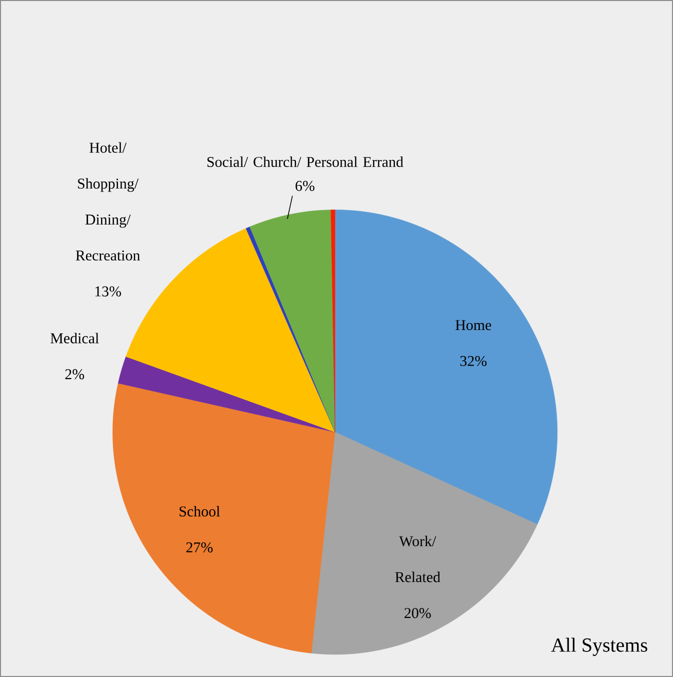  Describe the element at coordinates (474, 325) in the screenshot. I see `slice-label: Home` at that location.